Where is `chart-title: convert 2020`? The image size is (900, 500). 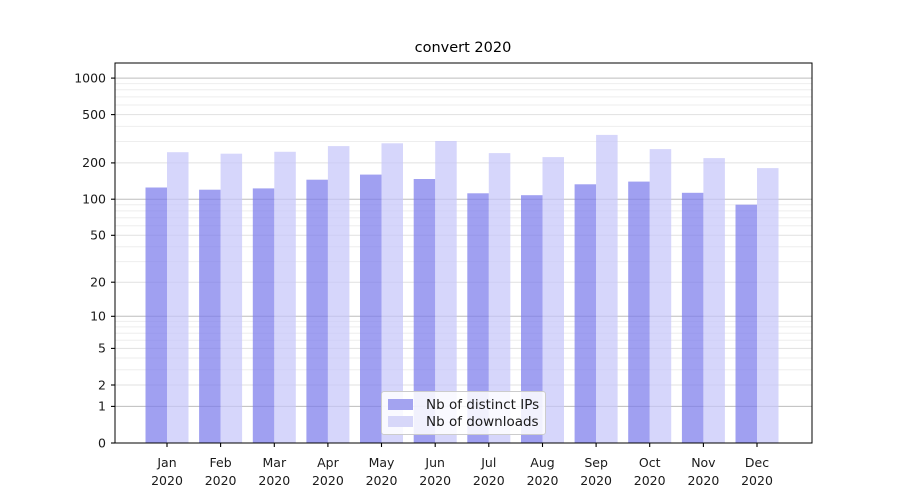
chart-title: convert 2020 is located at coordinates (463, 48).